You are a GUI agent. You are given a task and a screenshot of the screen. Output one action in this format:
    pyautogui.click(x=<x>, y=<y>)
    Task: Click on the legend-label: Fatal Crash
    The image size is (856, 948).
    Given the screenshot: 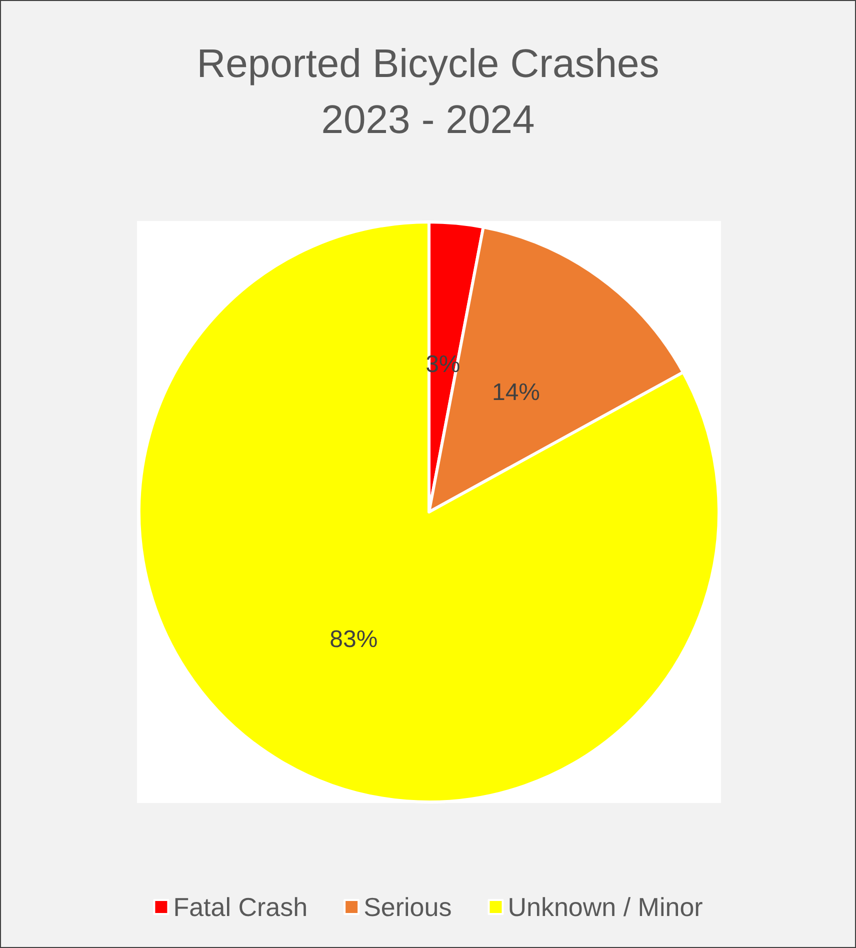 What is the action you would take?
    pyautogui.click(x=240, y=907)
    